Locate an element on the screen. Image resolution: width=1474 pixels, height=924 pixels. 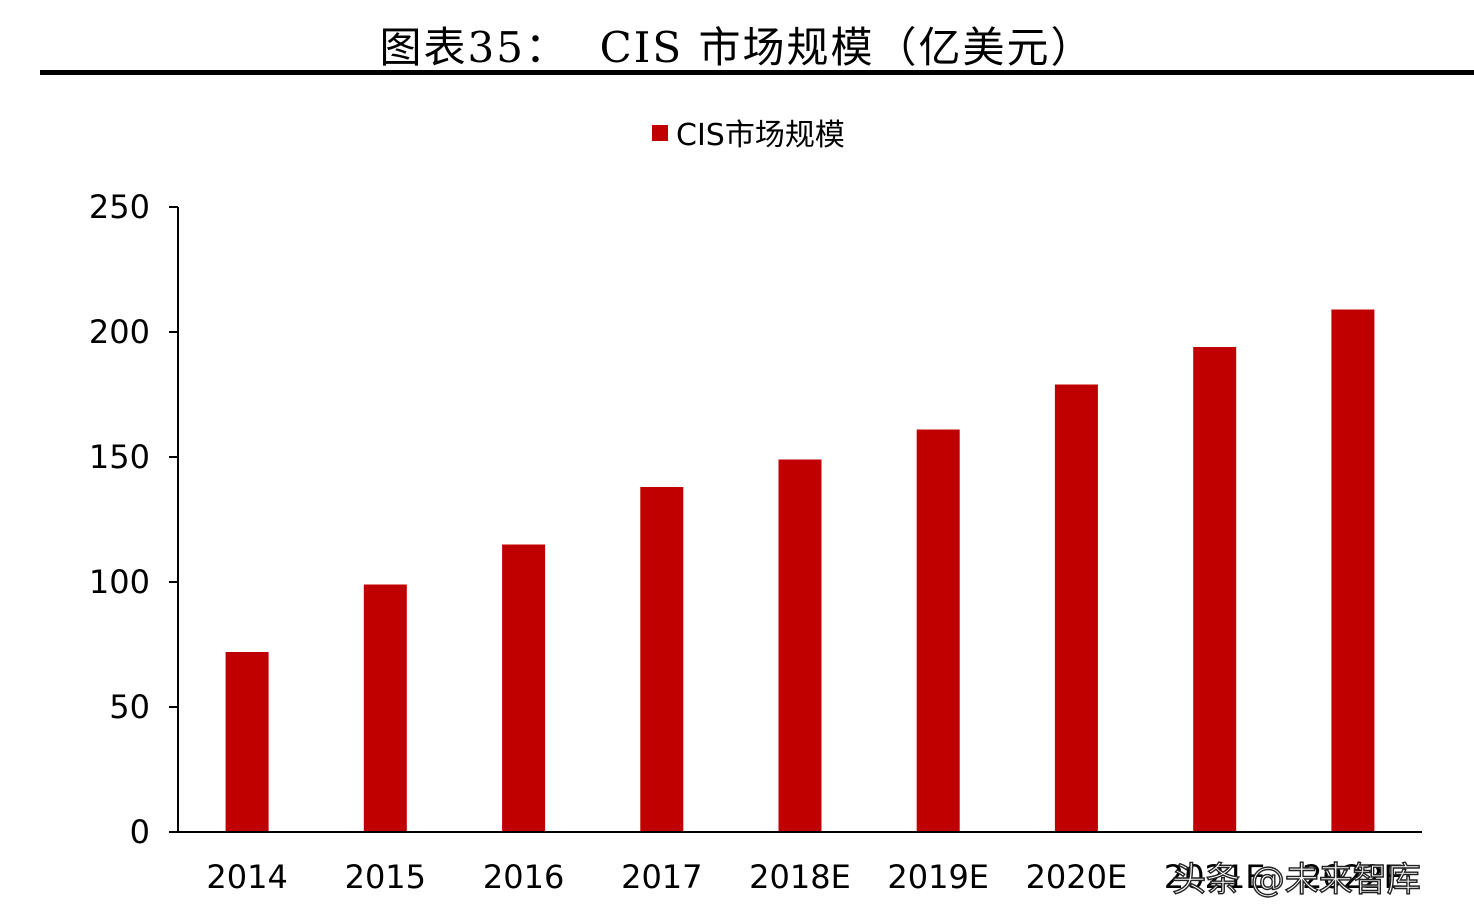
y-ticks-group: 0 50 100 150 200 250 is located at coordinates (133, 519).